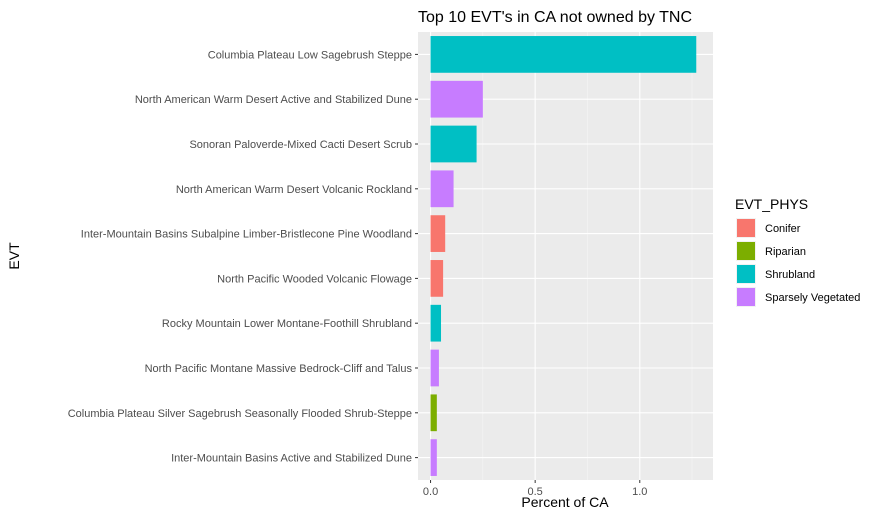 The width and height of the screenshot is (886, 516). I want to click on x-tick-label: 0.0, so click(430, 492).